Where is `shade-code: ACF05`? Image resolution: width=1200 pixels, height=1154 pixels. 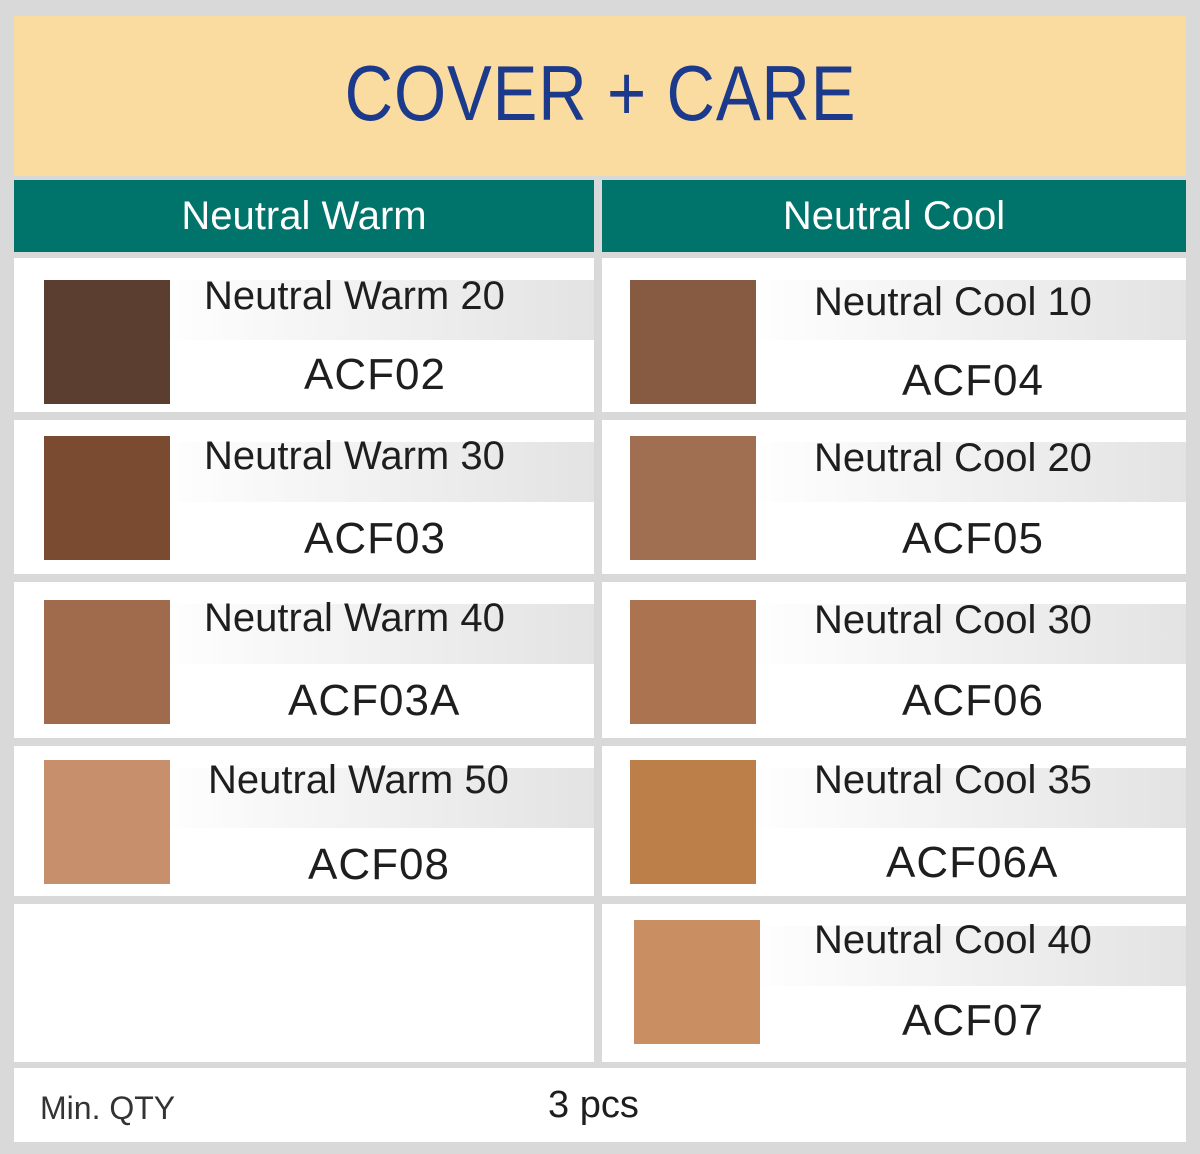 shade-code: ACF05 is located at coordinates (973, 538).